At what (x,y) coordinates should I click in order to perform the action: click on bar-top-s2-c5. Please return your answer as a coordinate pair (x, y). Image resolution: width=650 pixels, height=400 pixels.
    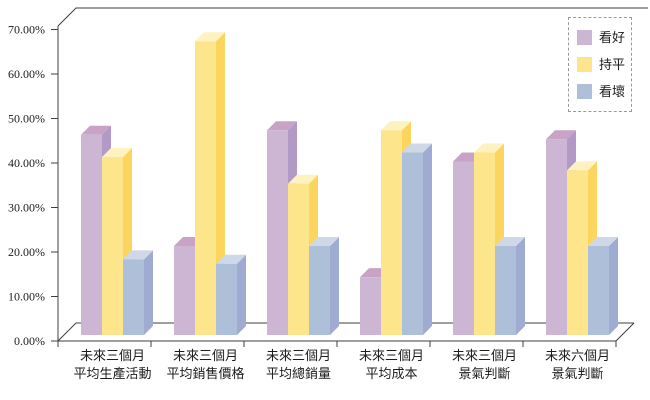
    Looking at the image, I should click on (603, 241).